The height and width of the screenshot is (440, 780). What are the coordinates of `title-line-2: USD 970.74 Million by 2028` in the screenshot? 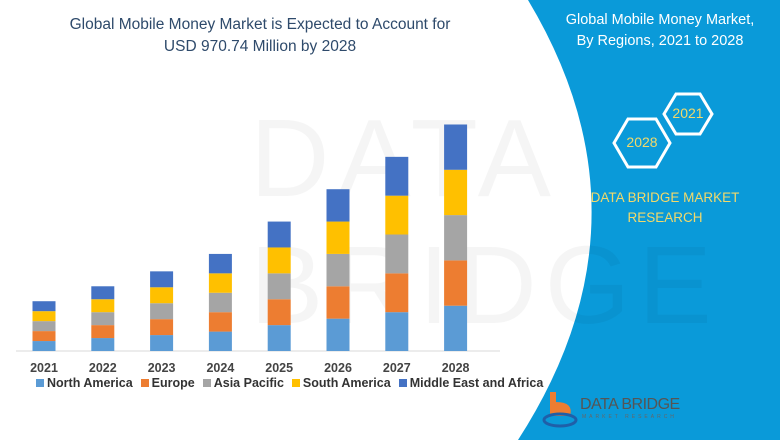 It's located at (260, 46).